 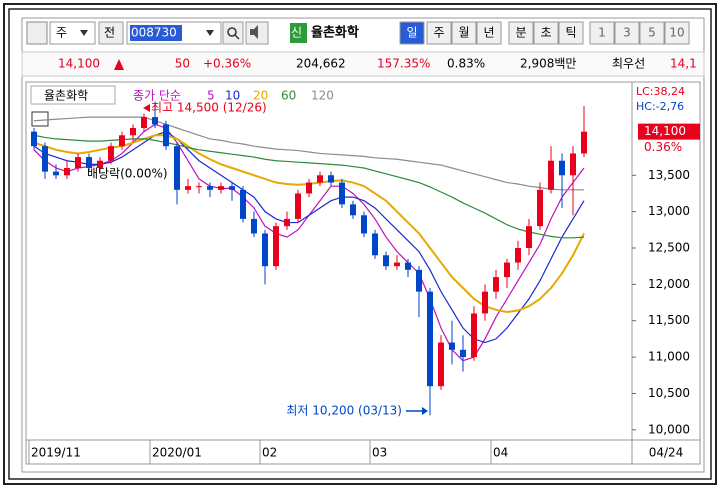 What do you see at coordinates (666, 453) in the screenshot?
I see `last-date: 04/24` at bounding box center [666, 453].